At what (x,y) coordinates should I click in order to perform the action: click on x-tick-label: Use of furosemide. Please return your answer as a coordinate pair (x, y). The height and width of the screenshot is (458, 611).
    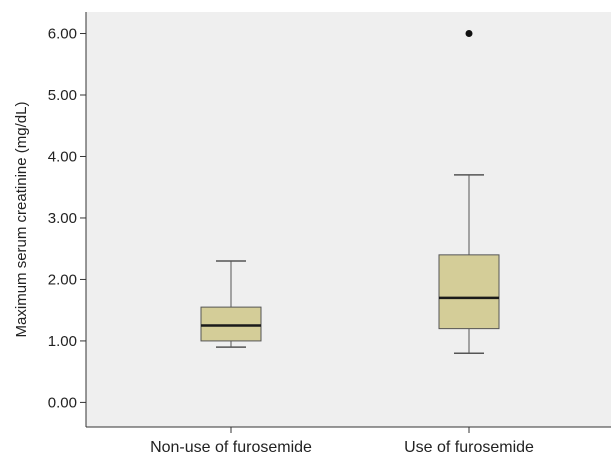
    Looking at the image, I should click on (469, 447).